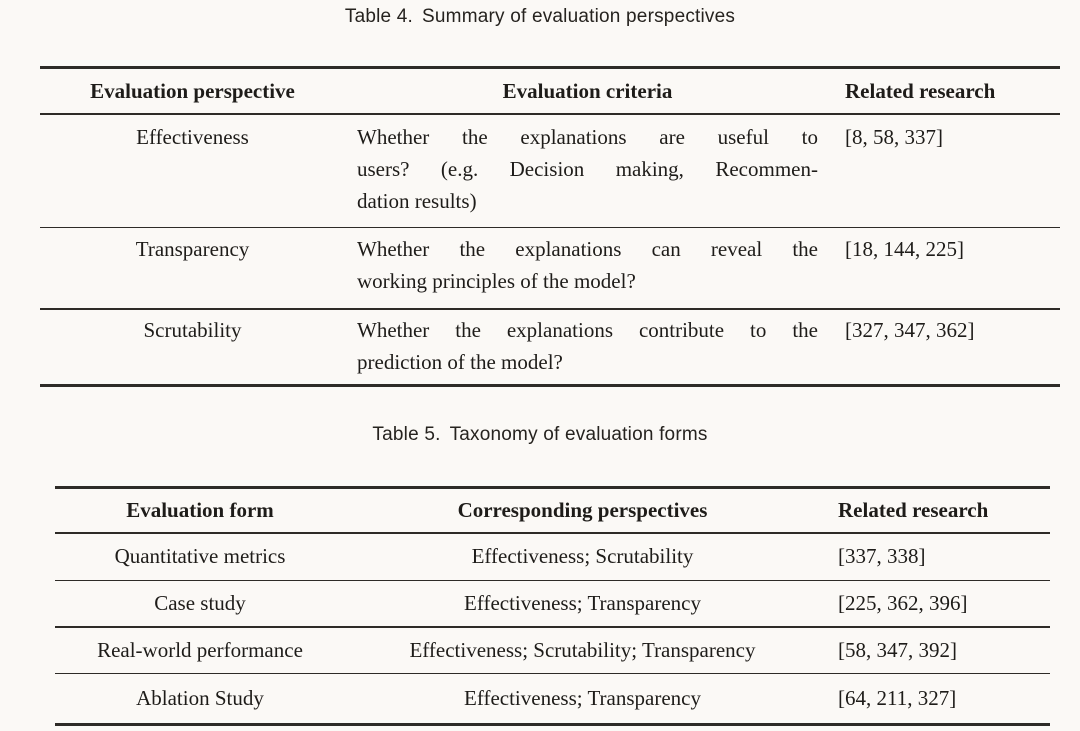 The image size is (1080, 731). What do you see at coordinates (904, 249) in the screenshot?
I see `cell-research: [18, 144, 225]` at bounding box center [904, 249].